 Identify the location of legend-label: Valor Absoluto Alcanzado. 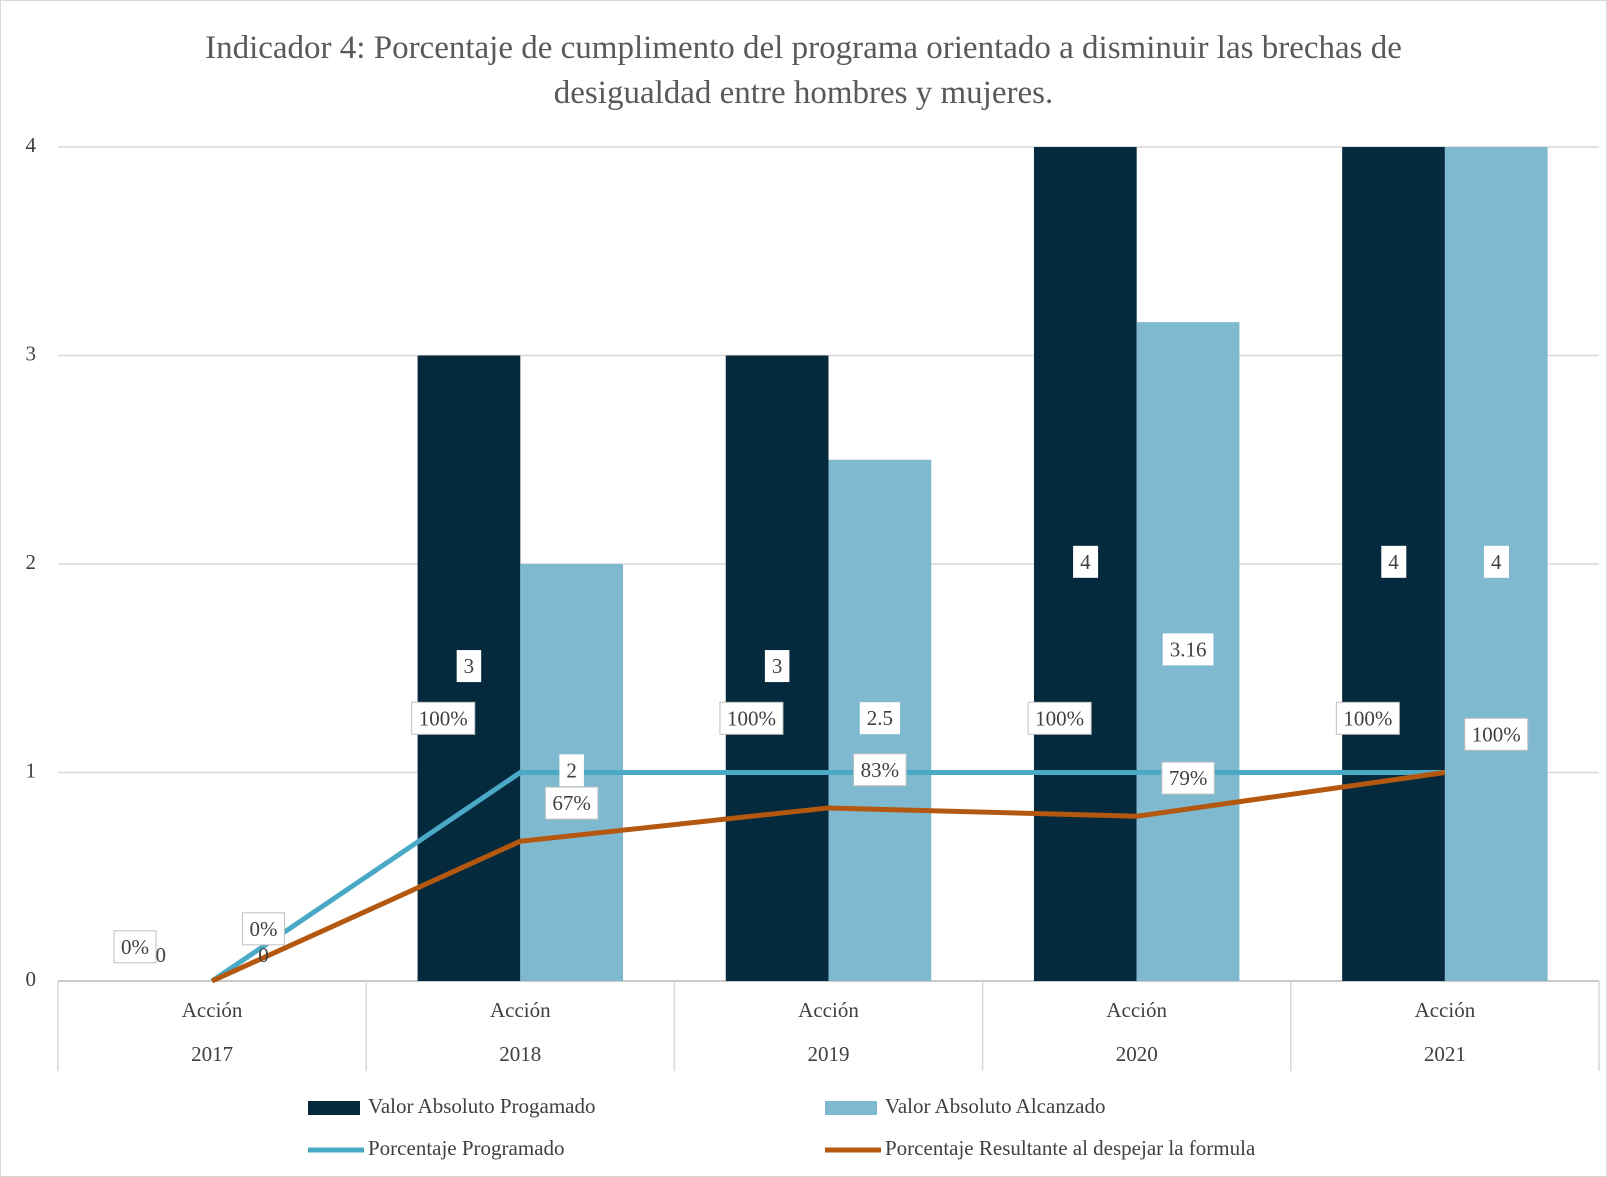
(995, 1106).